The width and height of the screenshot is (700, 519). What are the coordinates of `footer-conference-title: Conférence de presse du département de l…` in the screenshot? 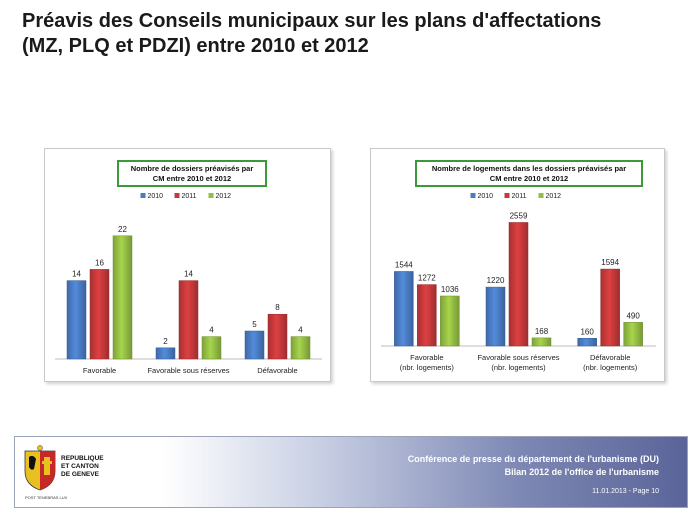 It's located at (533, 459).